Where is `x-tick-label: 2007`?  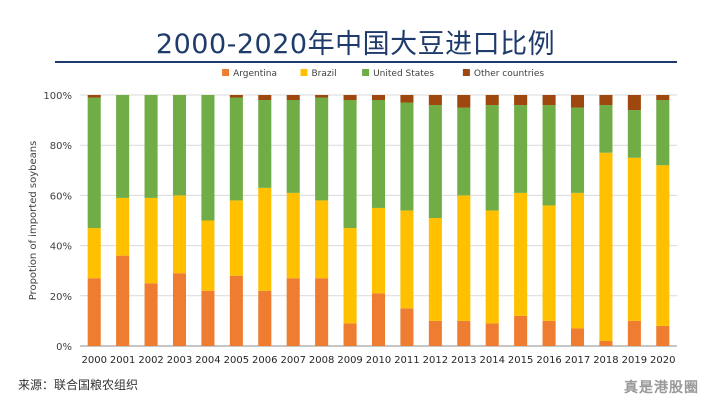 x-tick-label: 2007 is located at coordinates (292, 360).